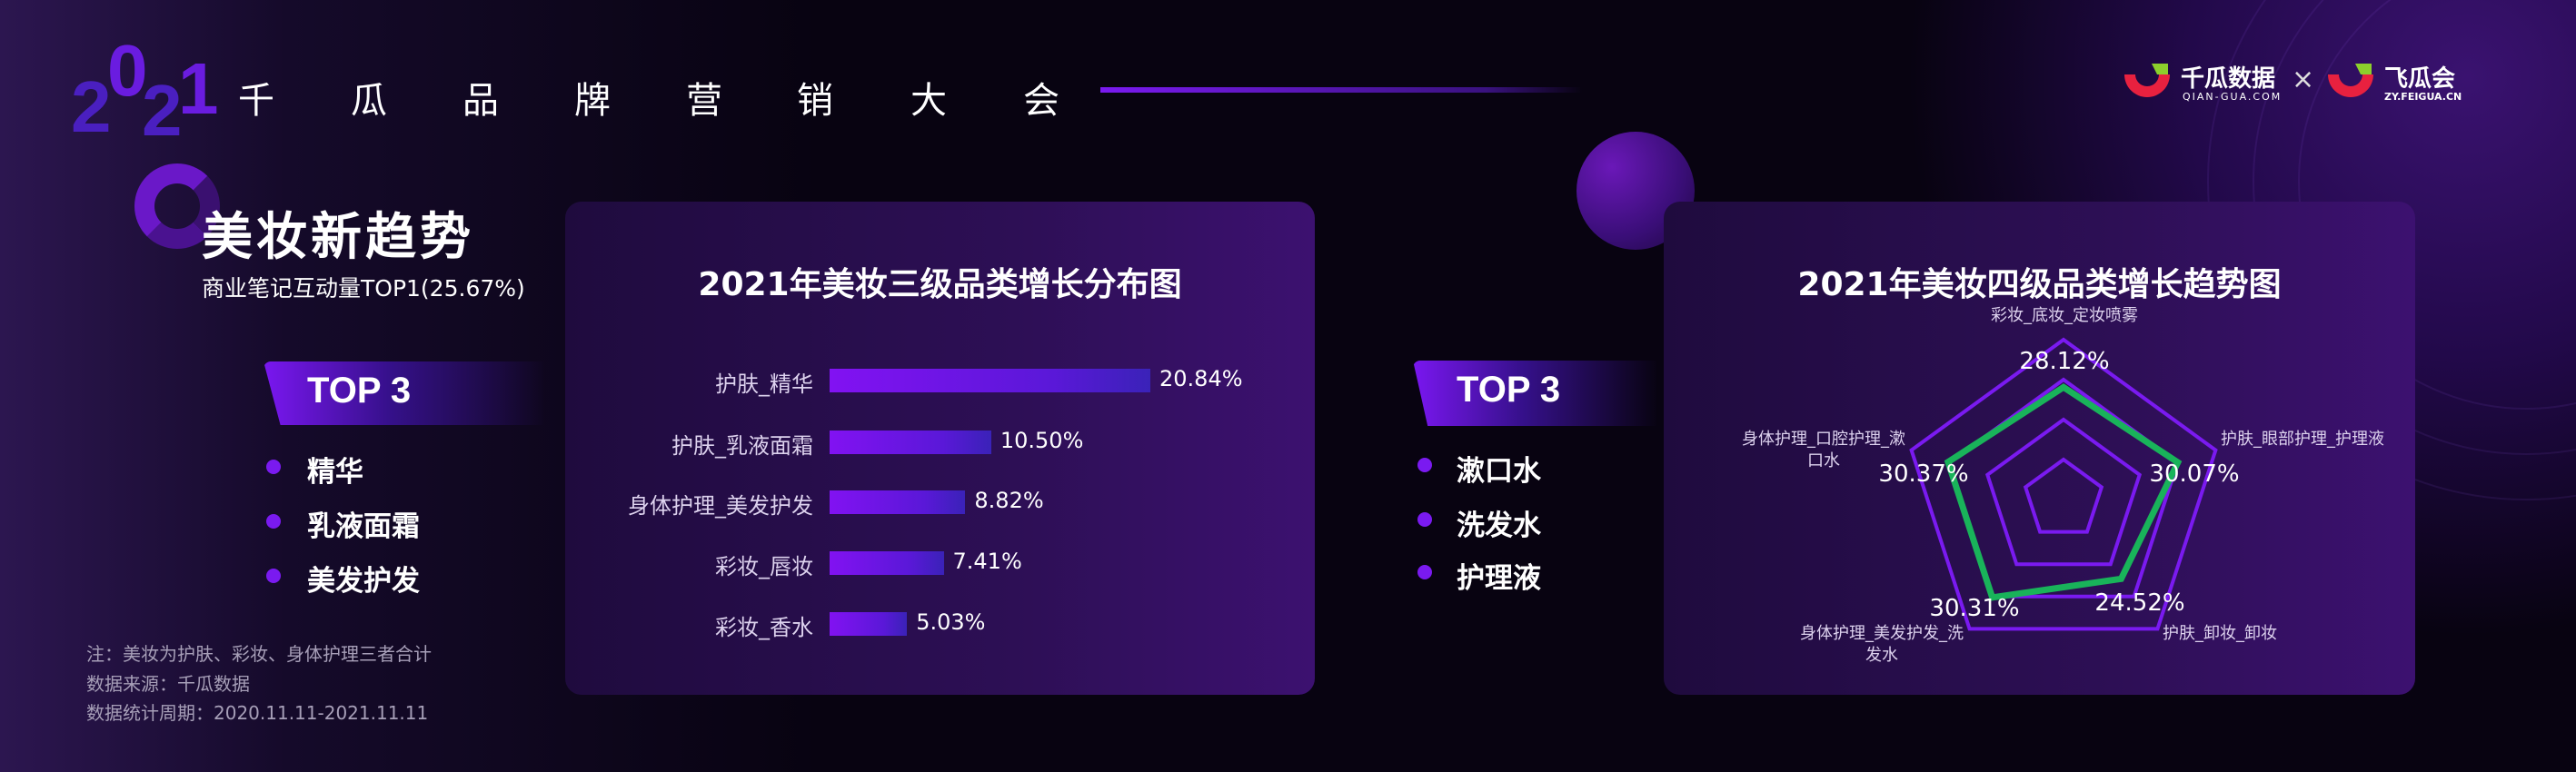  Describe the element at coordinates (1882, 633) in the screenshot. I see `radar-axis-label-line: 身体护理_美发护发_洗` at that location.